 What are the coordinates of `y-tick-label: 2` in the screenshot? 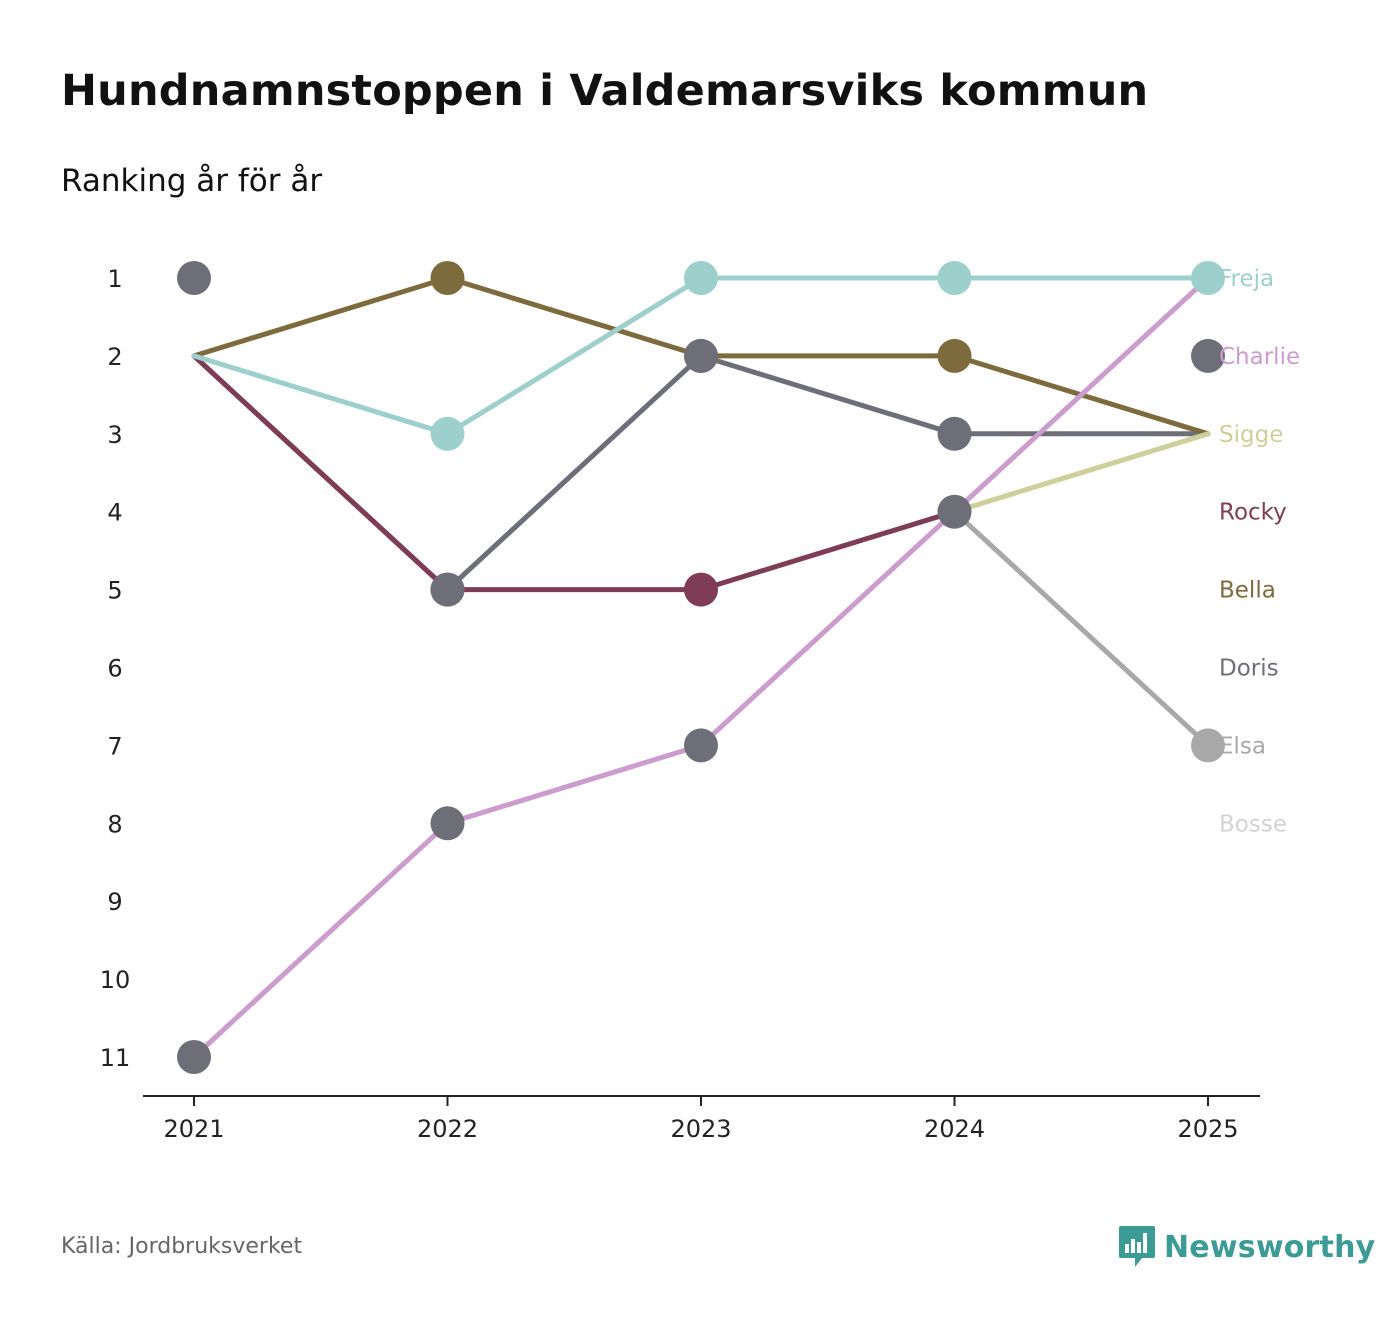 It's located at (114, 357).